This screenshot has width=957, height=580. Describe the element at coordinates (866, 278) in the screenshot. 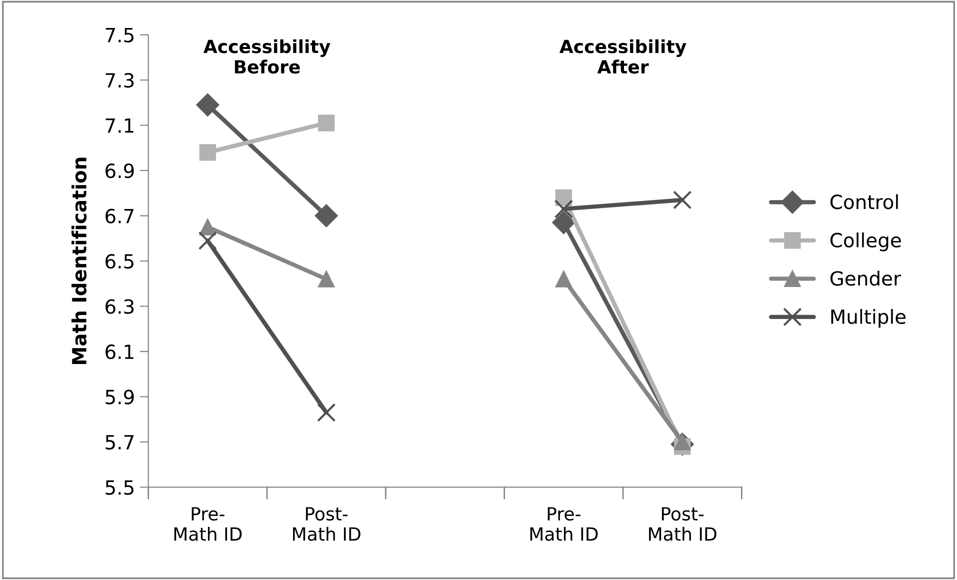

I see `legend-label: Gender` at that location.